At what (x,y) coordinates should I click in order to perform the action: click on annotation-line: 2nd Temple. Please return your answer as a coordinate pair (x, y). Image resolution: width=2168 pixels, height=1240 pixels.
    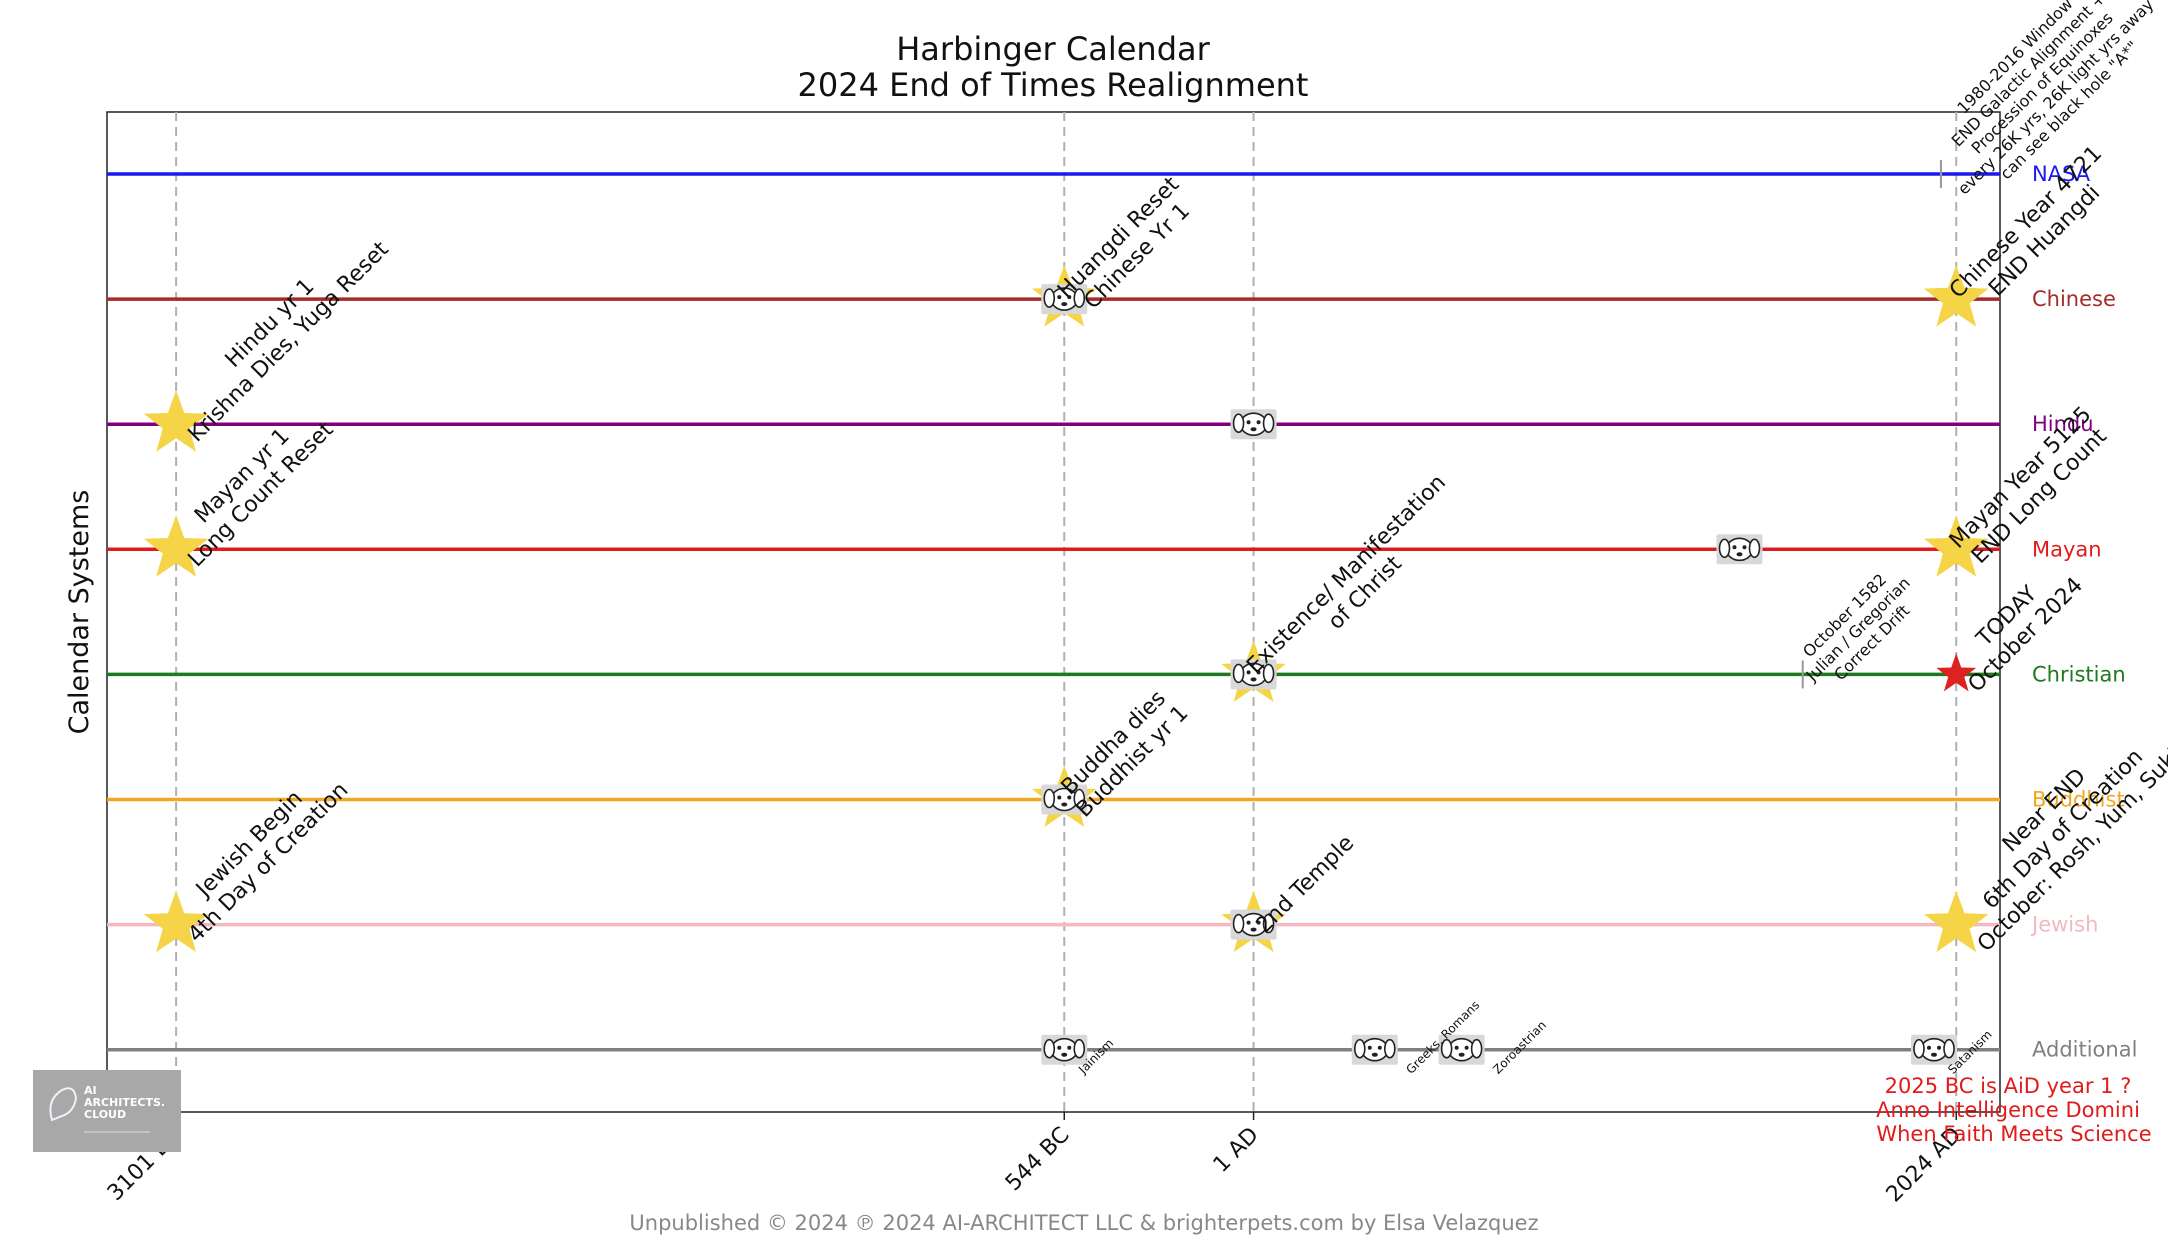
    Looking at the image, I should click on (1306, 885).